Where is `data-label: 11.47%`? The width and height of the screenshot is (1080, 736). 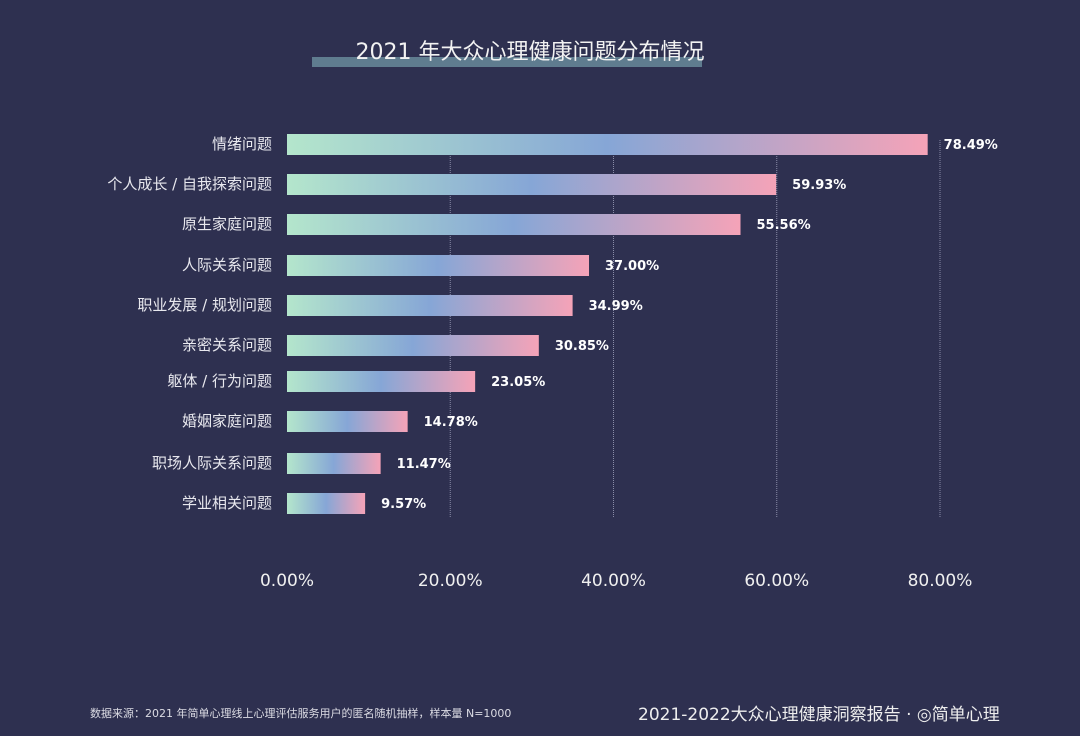
data-label: 11.47% is located at coordinates (424, 464).